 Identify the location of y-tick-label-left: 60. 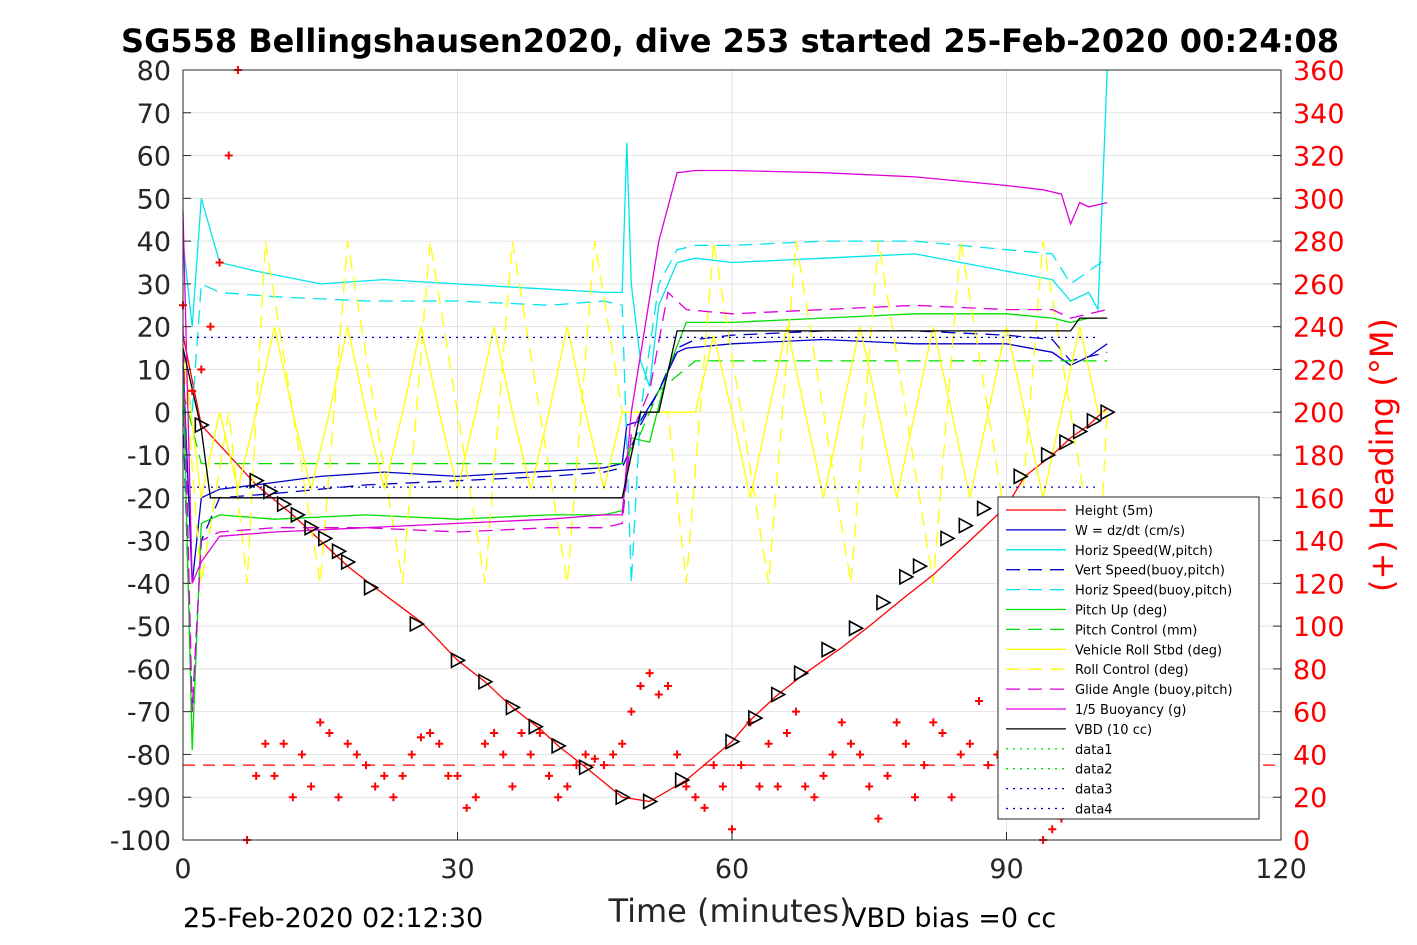
(154, 157).